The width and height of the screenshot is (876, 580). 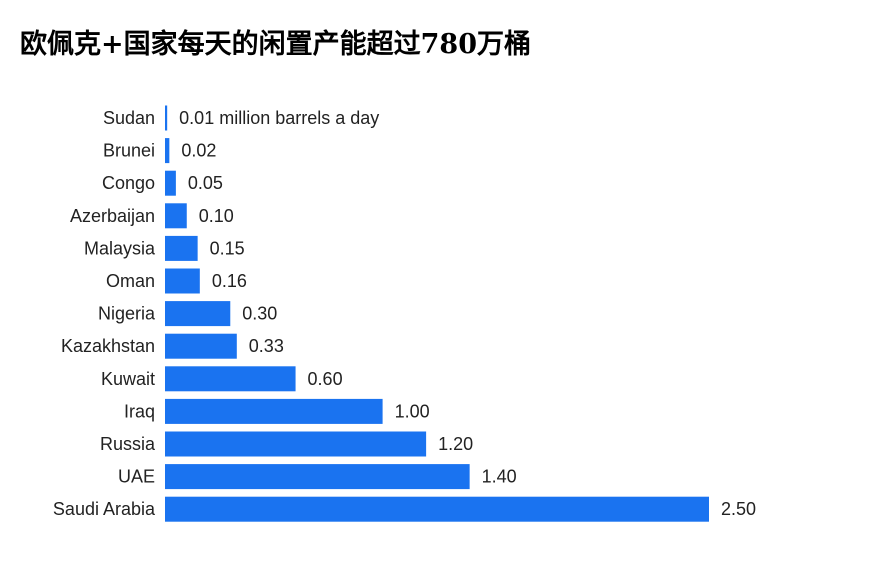 I want to click on category-label: Brunei, so click(x=129, y=151).